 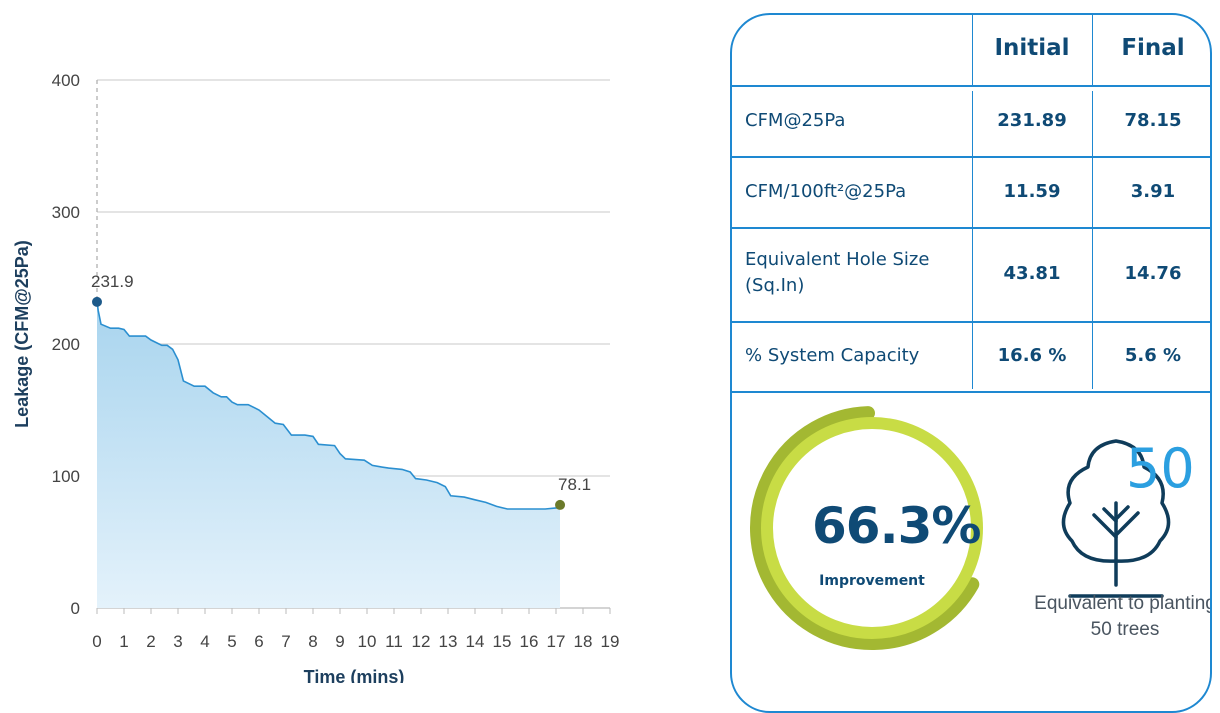 I want to click on y-axis-label: Leakage (CFM@25Pa), so click(x=22, y=334).